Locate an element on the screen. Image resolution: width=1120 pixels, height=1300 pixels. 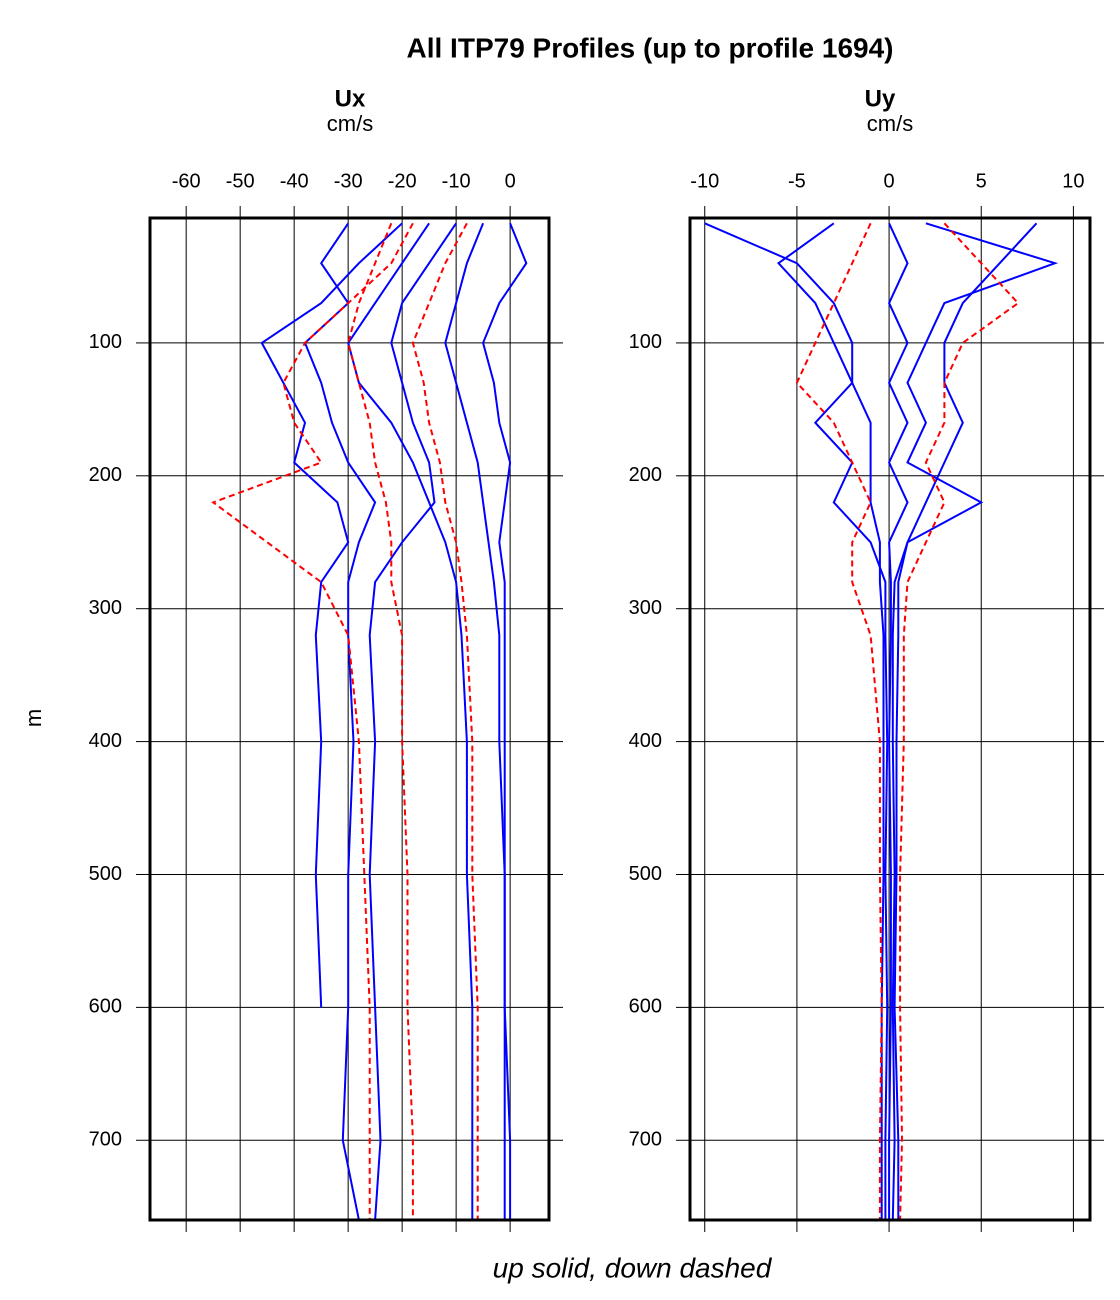
x-tick-label: -40 is located at coordinates (294, 181).